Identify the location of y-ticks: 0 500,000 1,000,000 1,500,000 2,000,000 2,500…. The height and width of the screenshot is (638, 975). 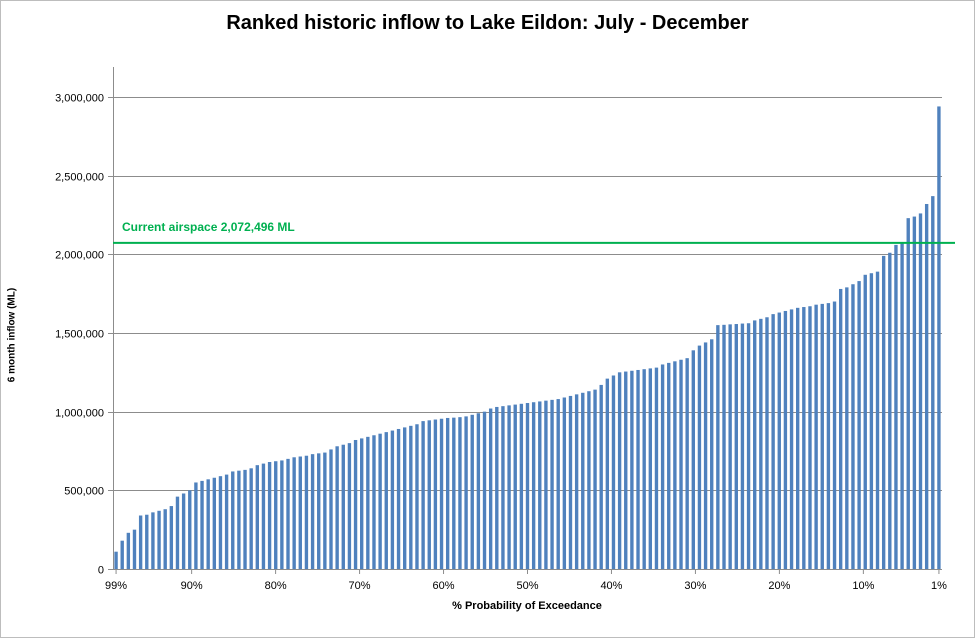
(84, 335).